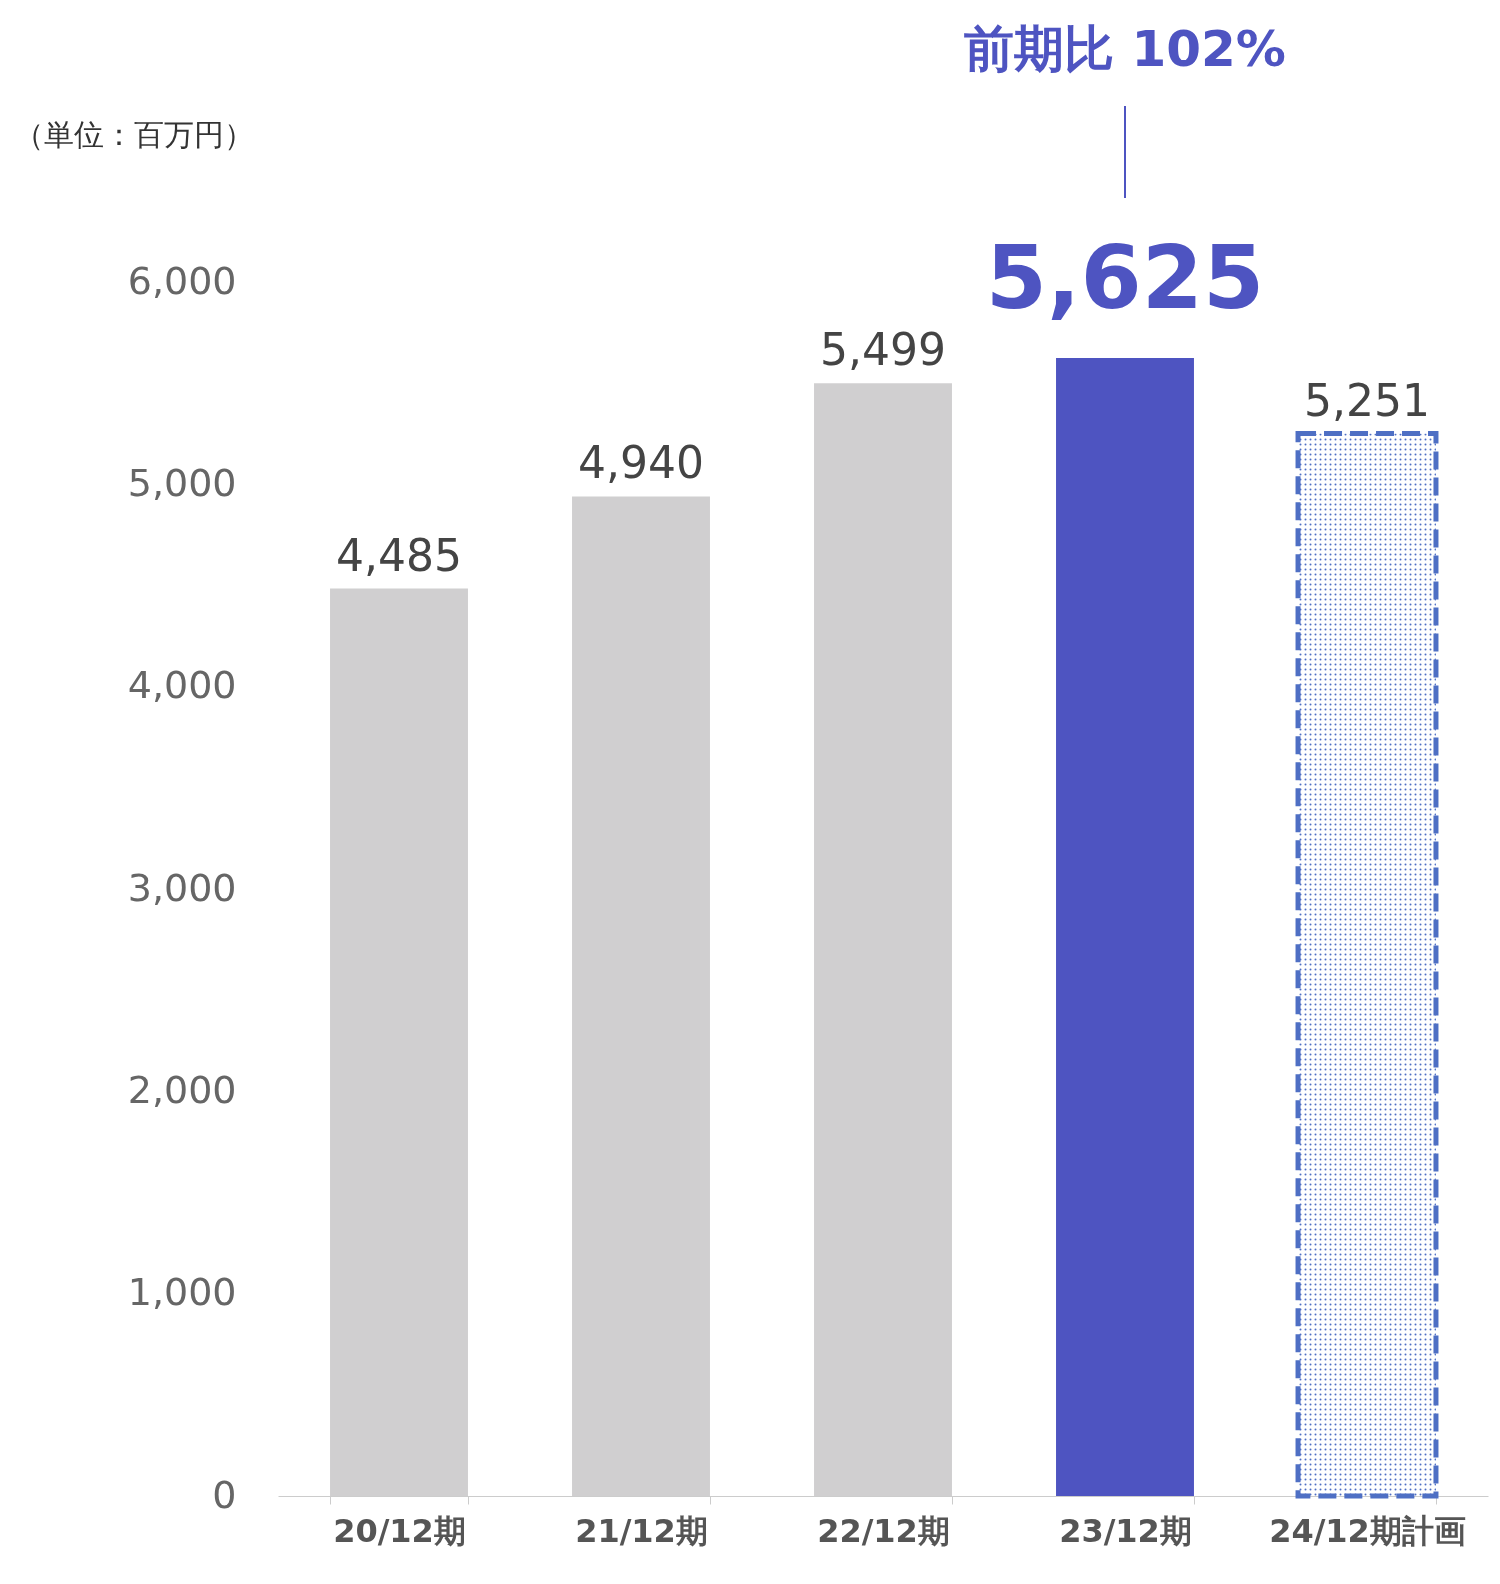 The width and height of the screenshot is (1500, 1584). I want to click on x-tick-label: 20/12期, so click(399, 1530).